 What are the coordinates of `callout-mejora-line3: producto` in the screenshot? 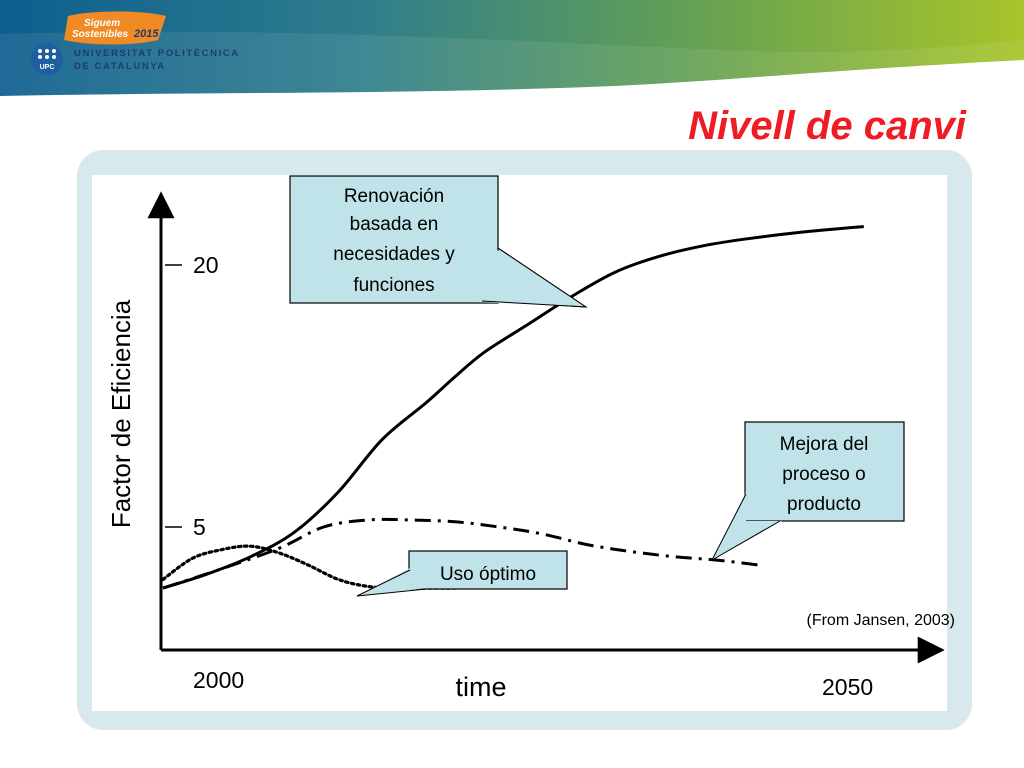 It's located at (824, 504).